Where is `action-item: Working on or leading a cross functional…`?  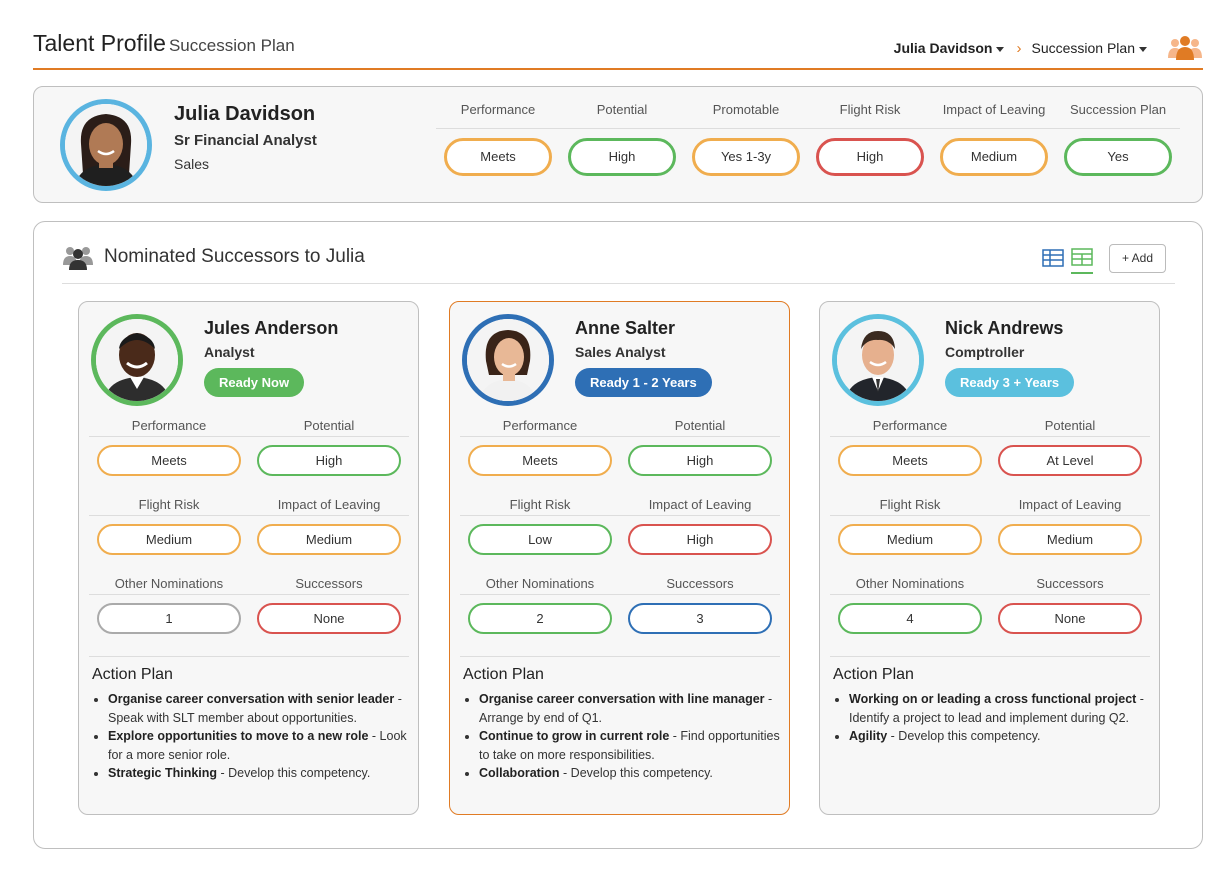
action-item: Working on or leading a cross functional… is located at coordinates (1000, 708).